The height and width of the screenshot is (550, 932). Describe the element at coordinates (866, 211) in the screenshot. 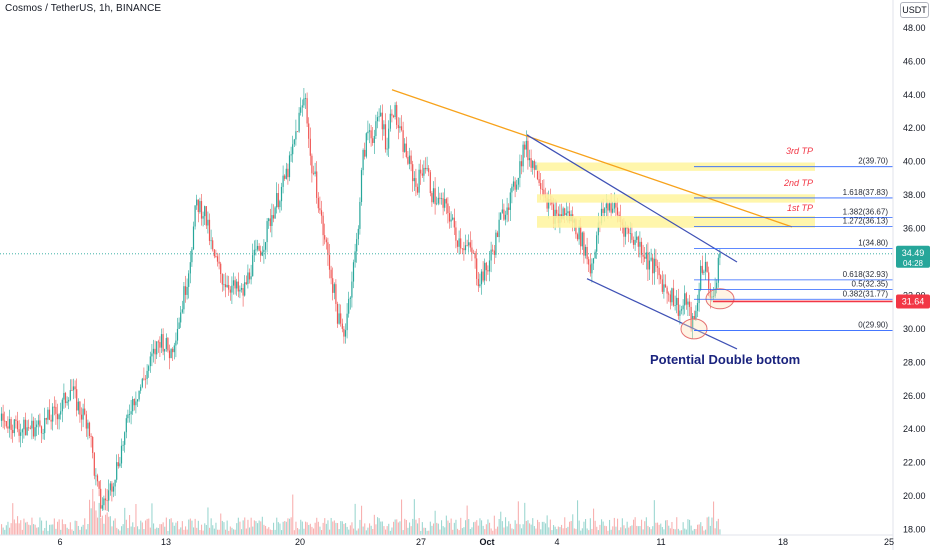

I see `fib-level-label: 1.382(36.67)` at that location.